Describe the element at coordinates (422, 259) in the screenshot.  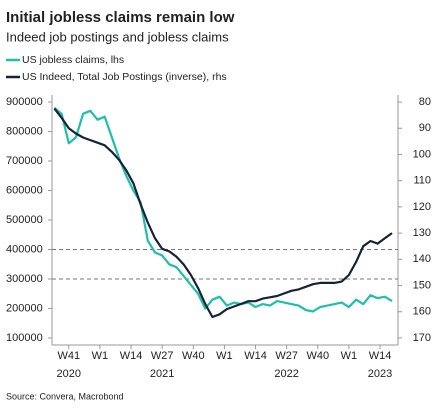
I see `y2-tick-label: 140` at that location.